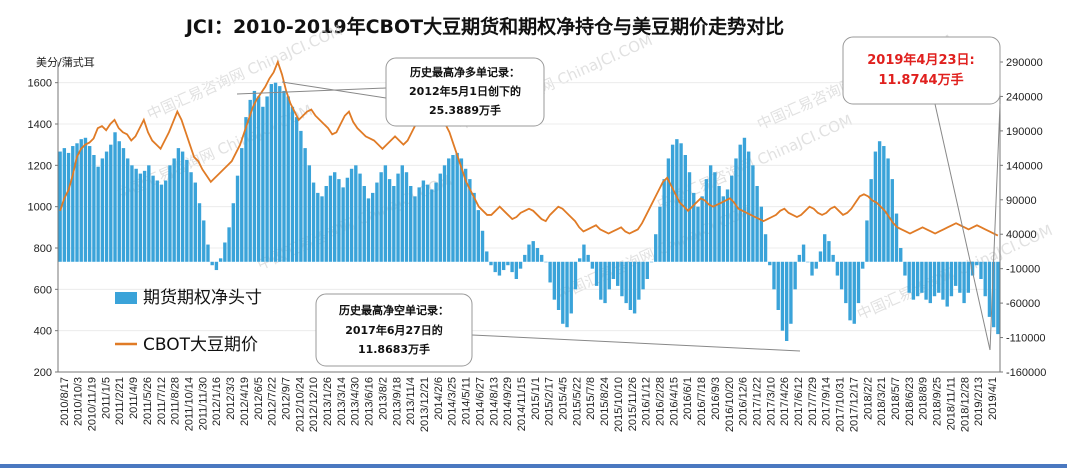 The height and width of the screenshot is (470, 1067). What do you see at coordinates (383, 398) in the screenshot?
I see `x-tick-label: 2013/8/2` at bounding box center [383, 398].